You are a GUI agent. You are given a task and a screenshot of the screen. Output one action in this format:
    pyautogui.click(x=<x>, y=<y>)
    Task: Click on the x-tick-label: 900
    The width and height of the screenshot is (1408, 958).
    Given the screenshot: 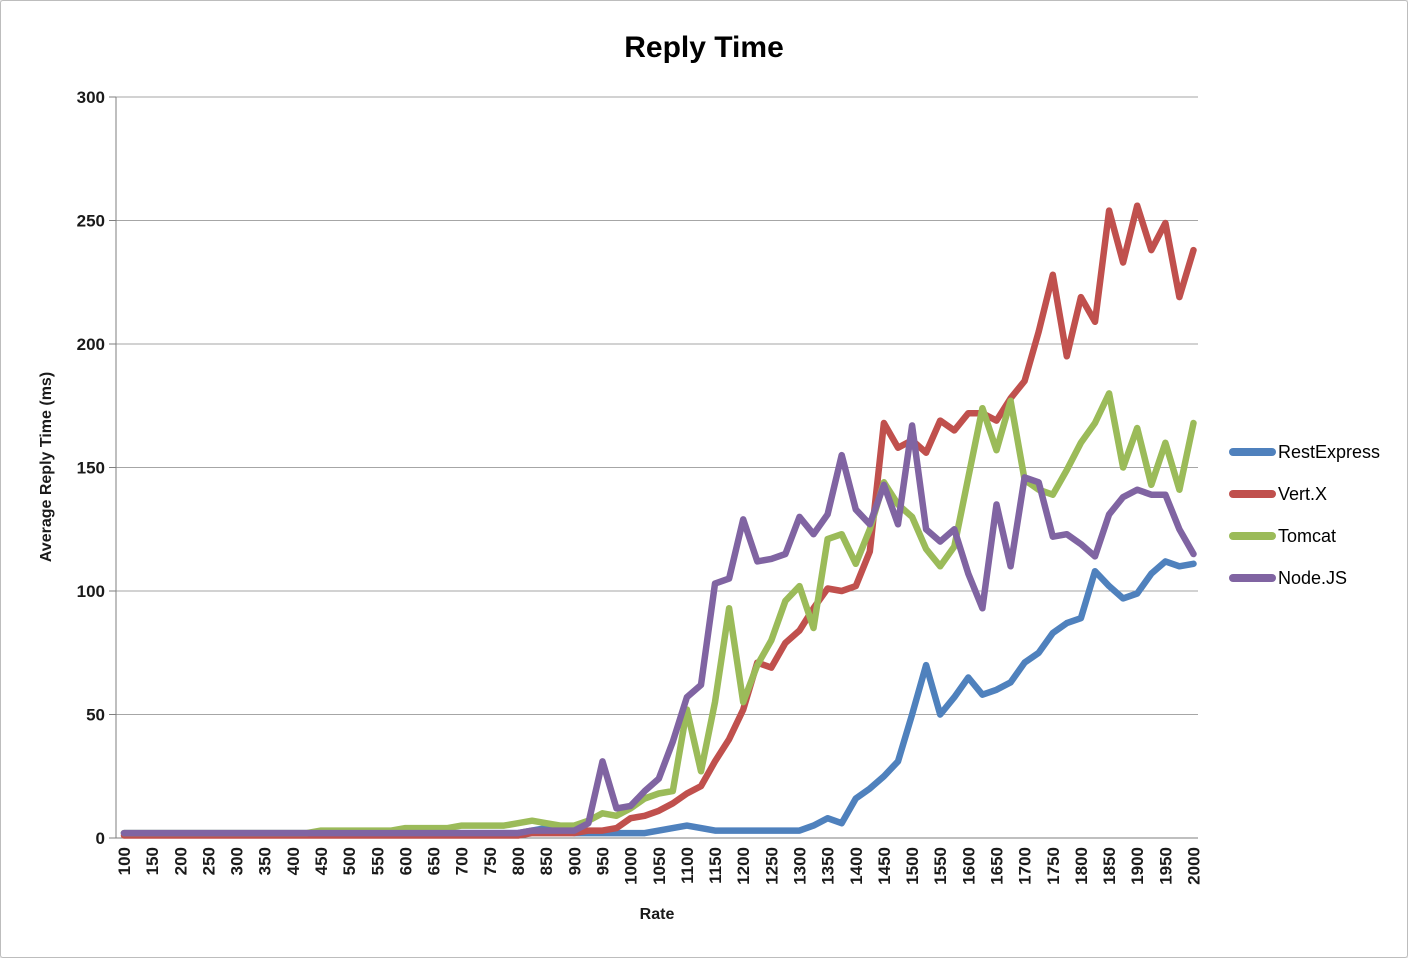 What is the action you would take?
    pyautogui.click(x=574, y=861)
    